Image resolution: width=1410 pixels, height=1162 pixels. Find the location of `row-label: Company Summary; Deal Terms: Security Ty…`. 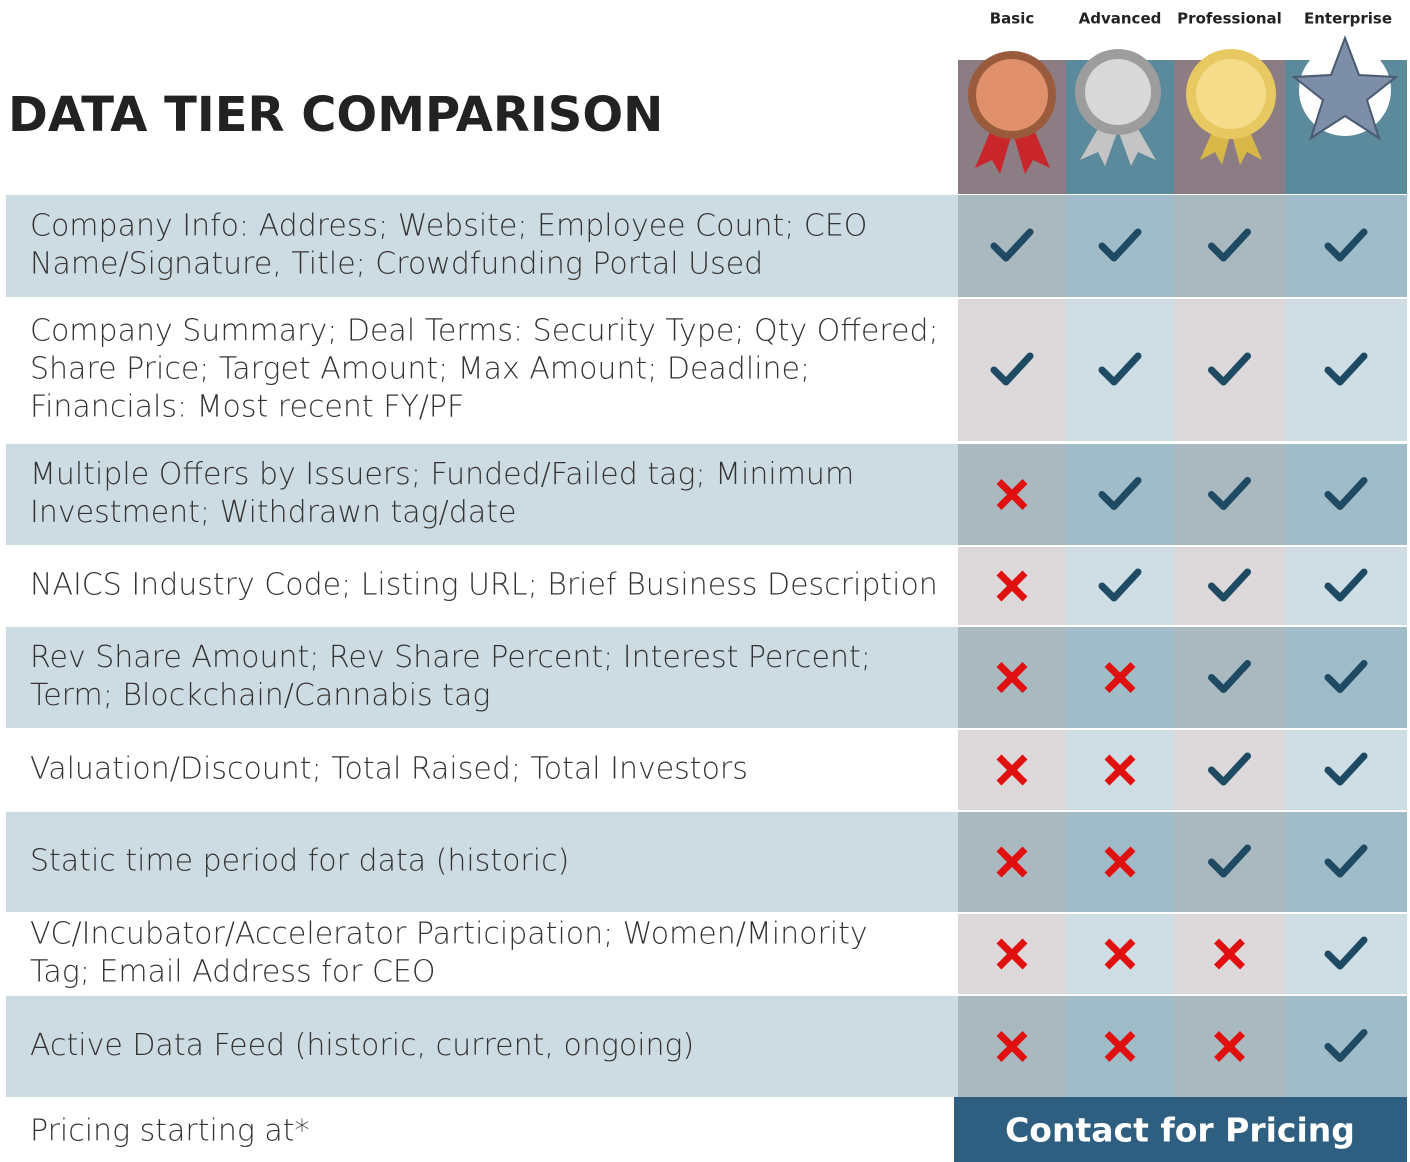

row-label: Company Summary; Deal Terms: Security Ty… is located at coordinates (484, 331).